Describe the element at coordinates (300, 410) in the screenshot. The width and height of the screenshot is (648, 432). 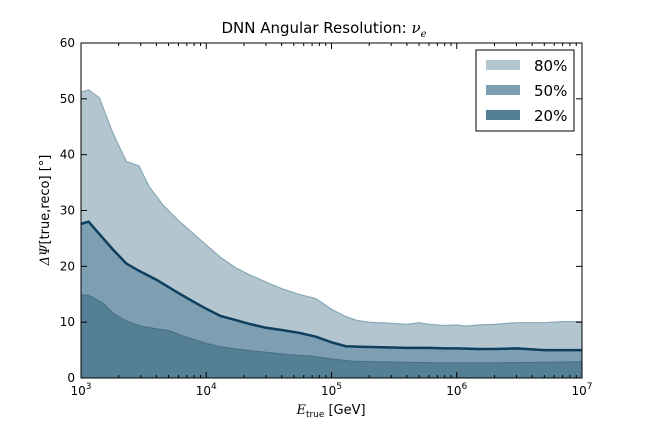
I see `x-axis-label-symbol: E` at that location.